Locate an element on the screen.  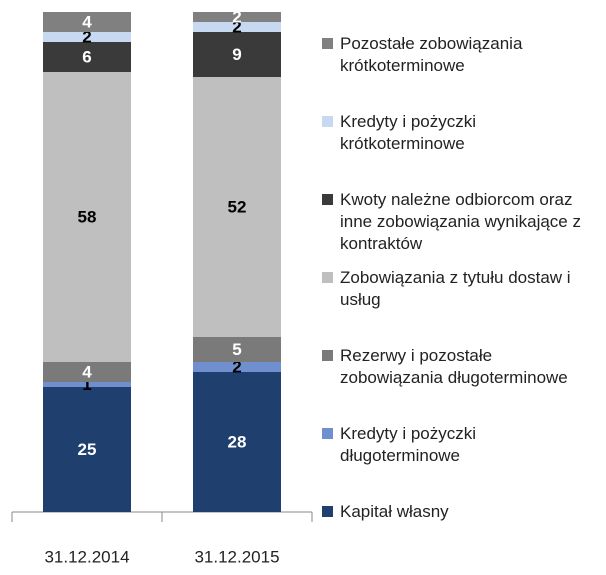
data-label: 58 is located at coordinates (87, 216).